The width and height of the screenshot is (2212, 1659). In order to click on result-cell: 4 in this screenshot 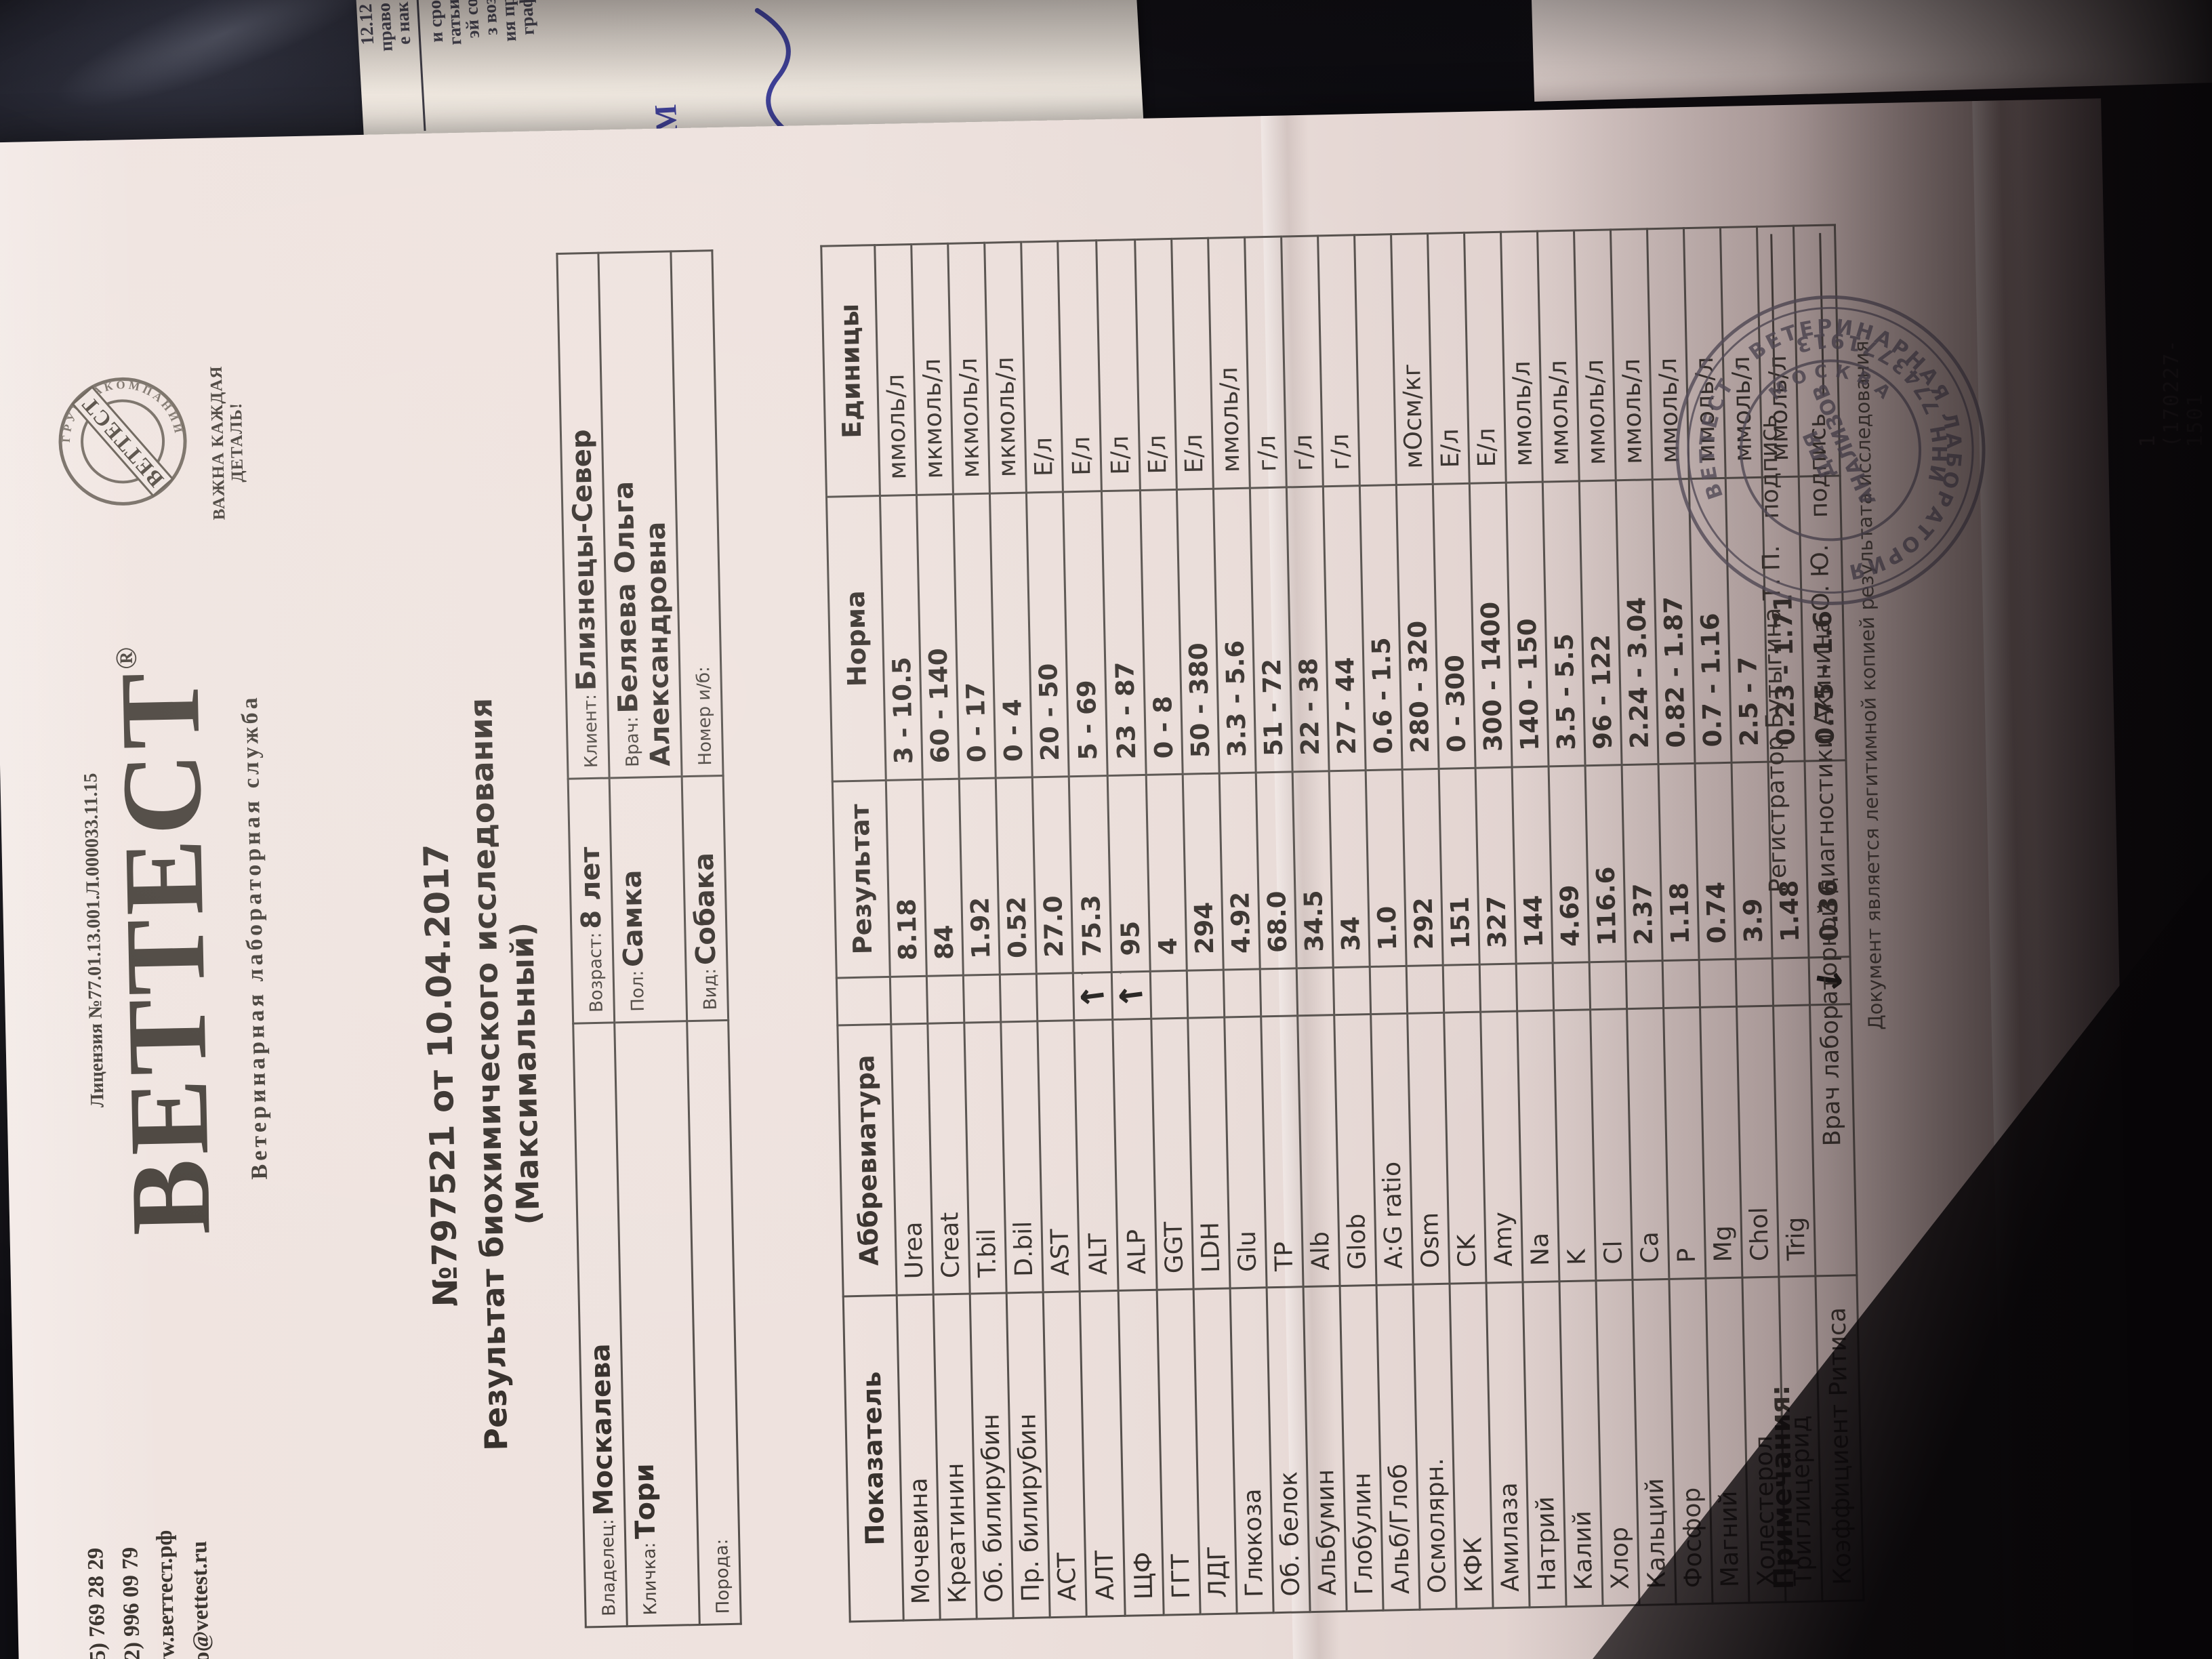, I will do `click(1166, 873)`.